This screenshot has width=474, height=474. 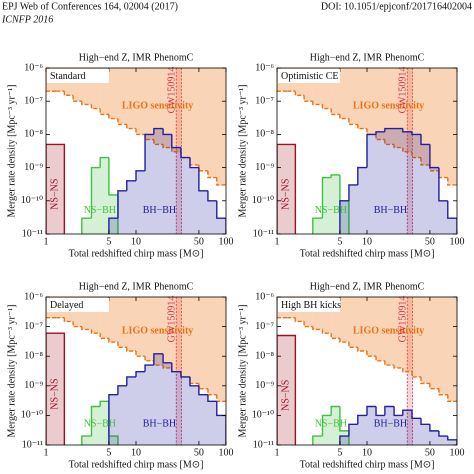 What do you see at coordinates (46, 241) in the screenshot?
I see `x-tick-label: 1` at bounding box center [46, 241].